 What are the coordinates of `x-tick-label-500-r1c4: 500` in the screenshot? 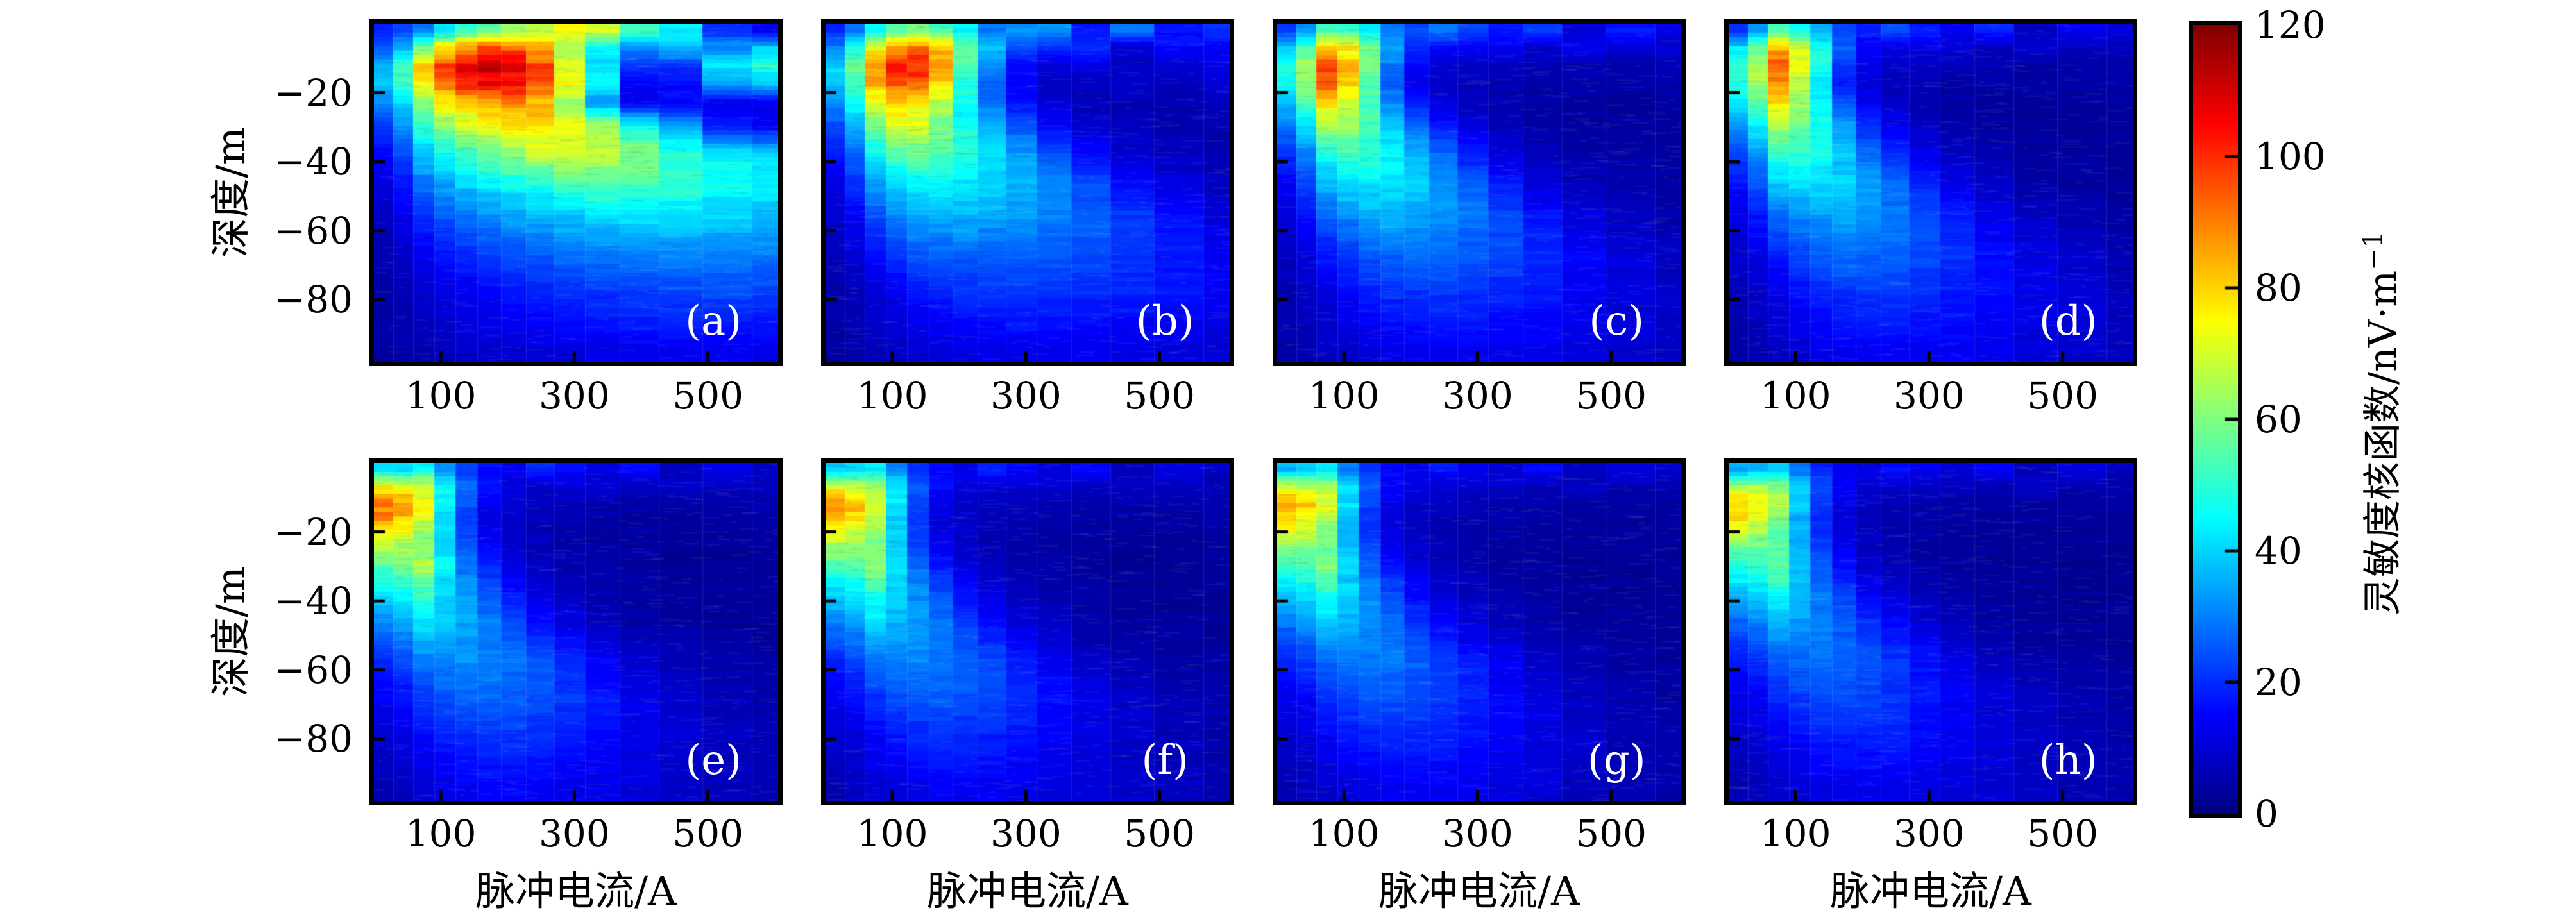 It's located at (2063, 395).